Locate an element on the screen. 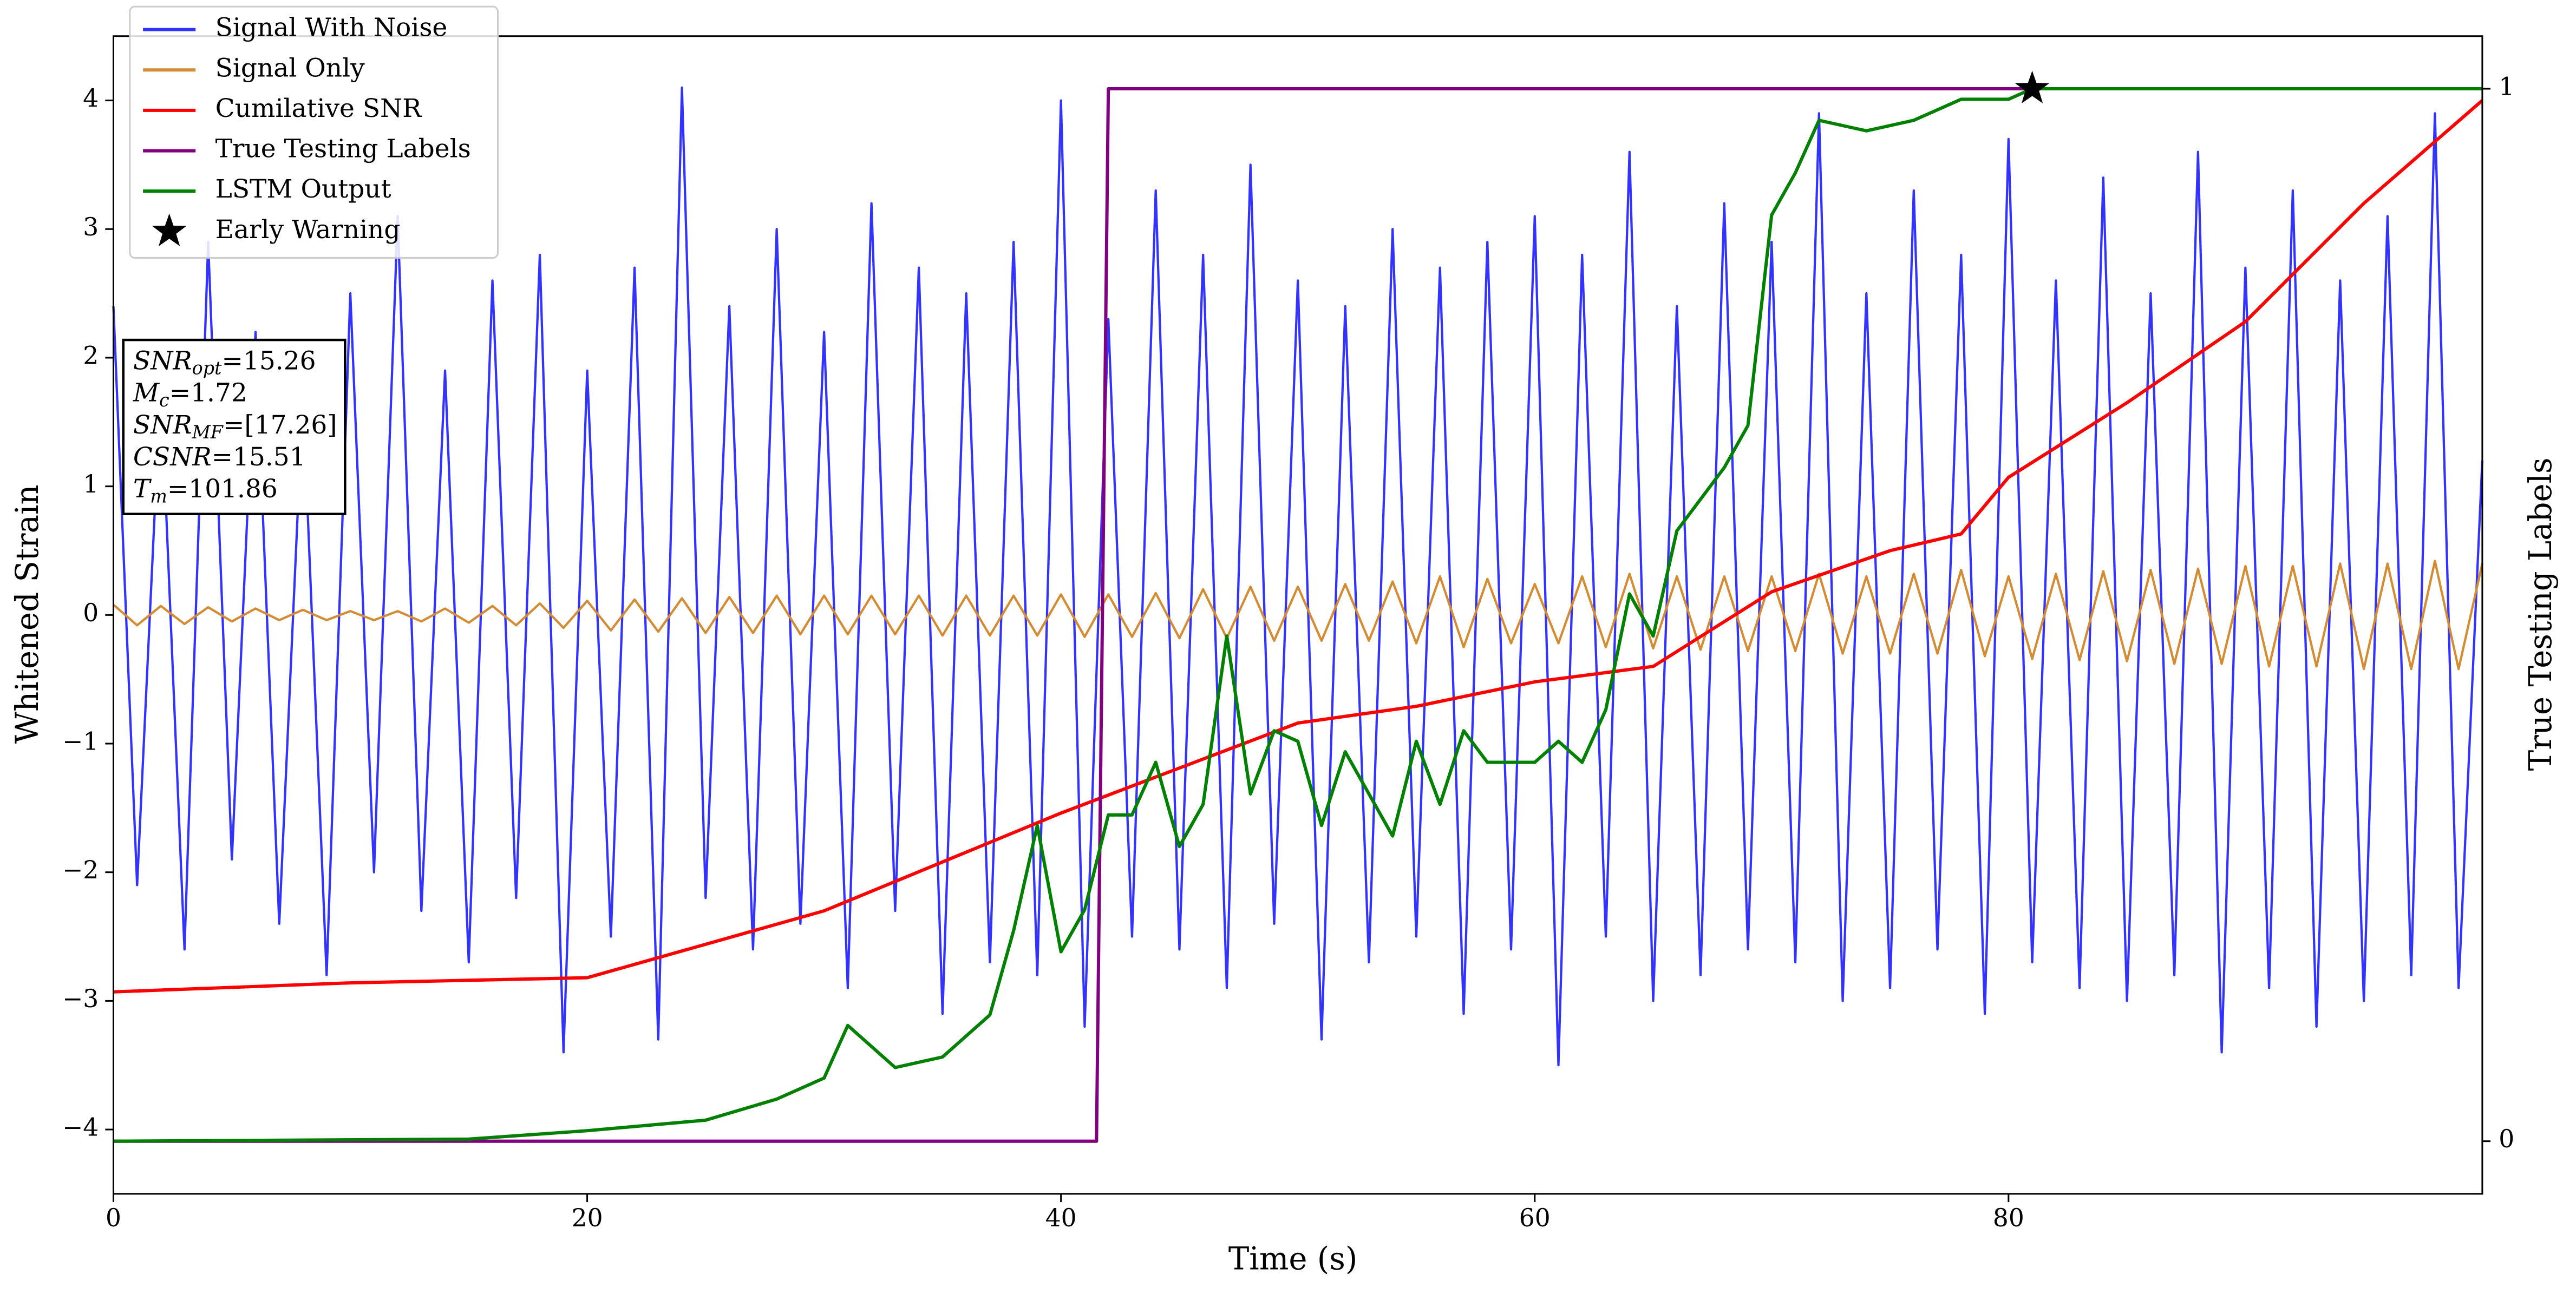 The image size is (2576, 1294). legend-label: Cumilative SNR is located at coordinates (319, 108).